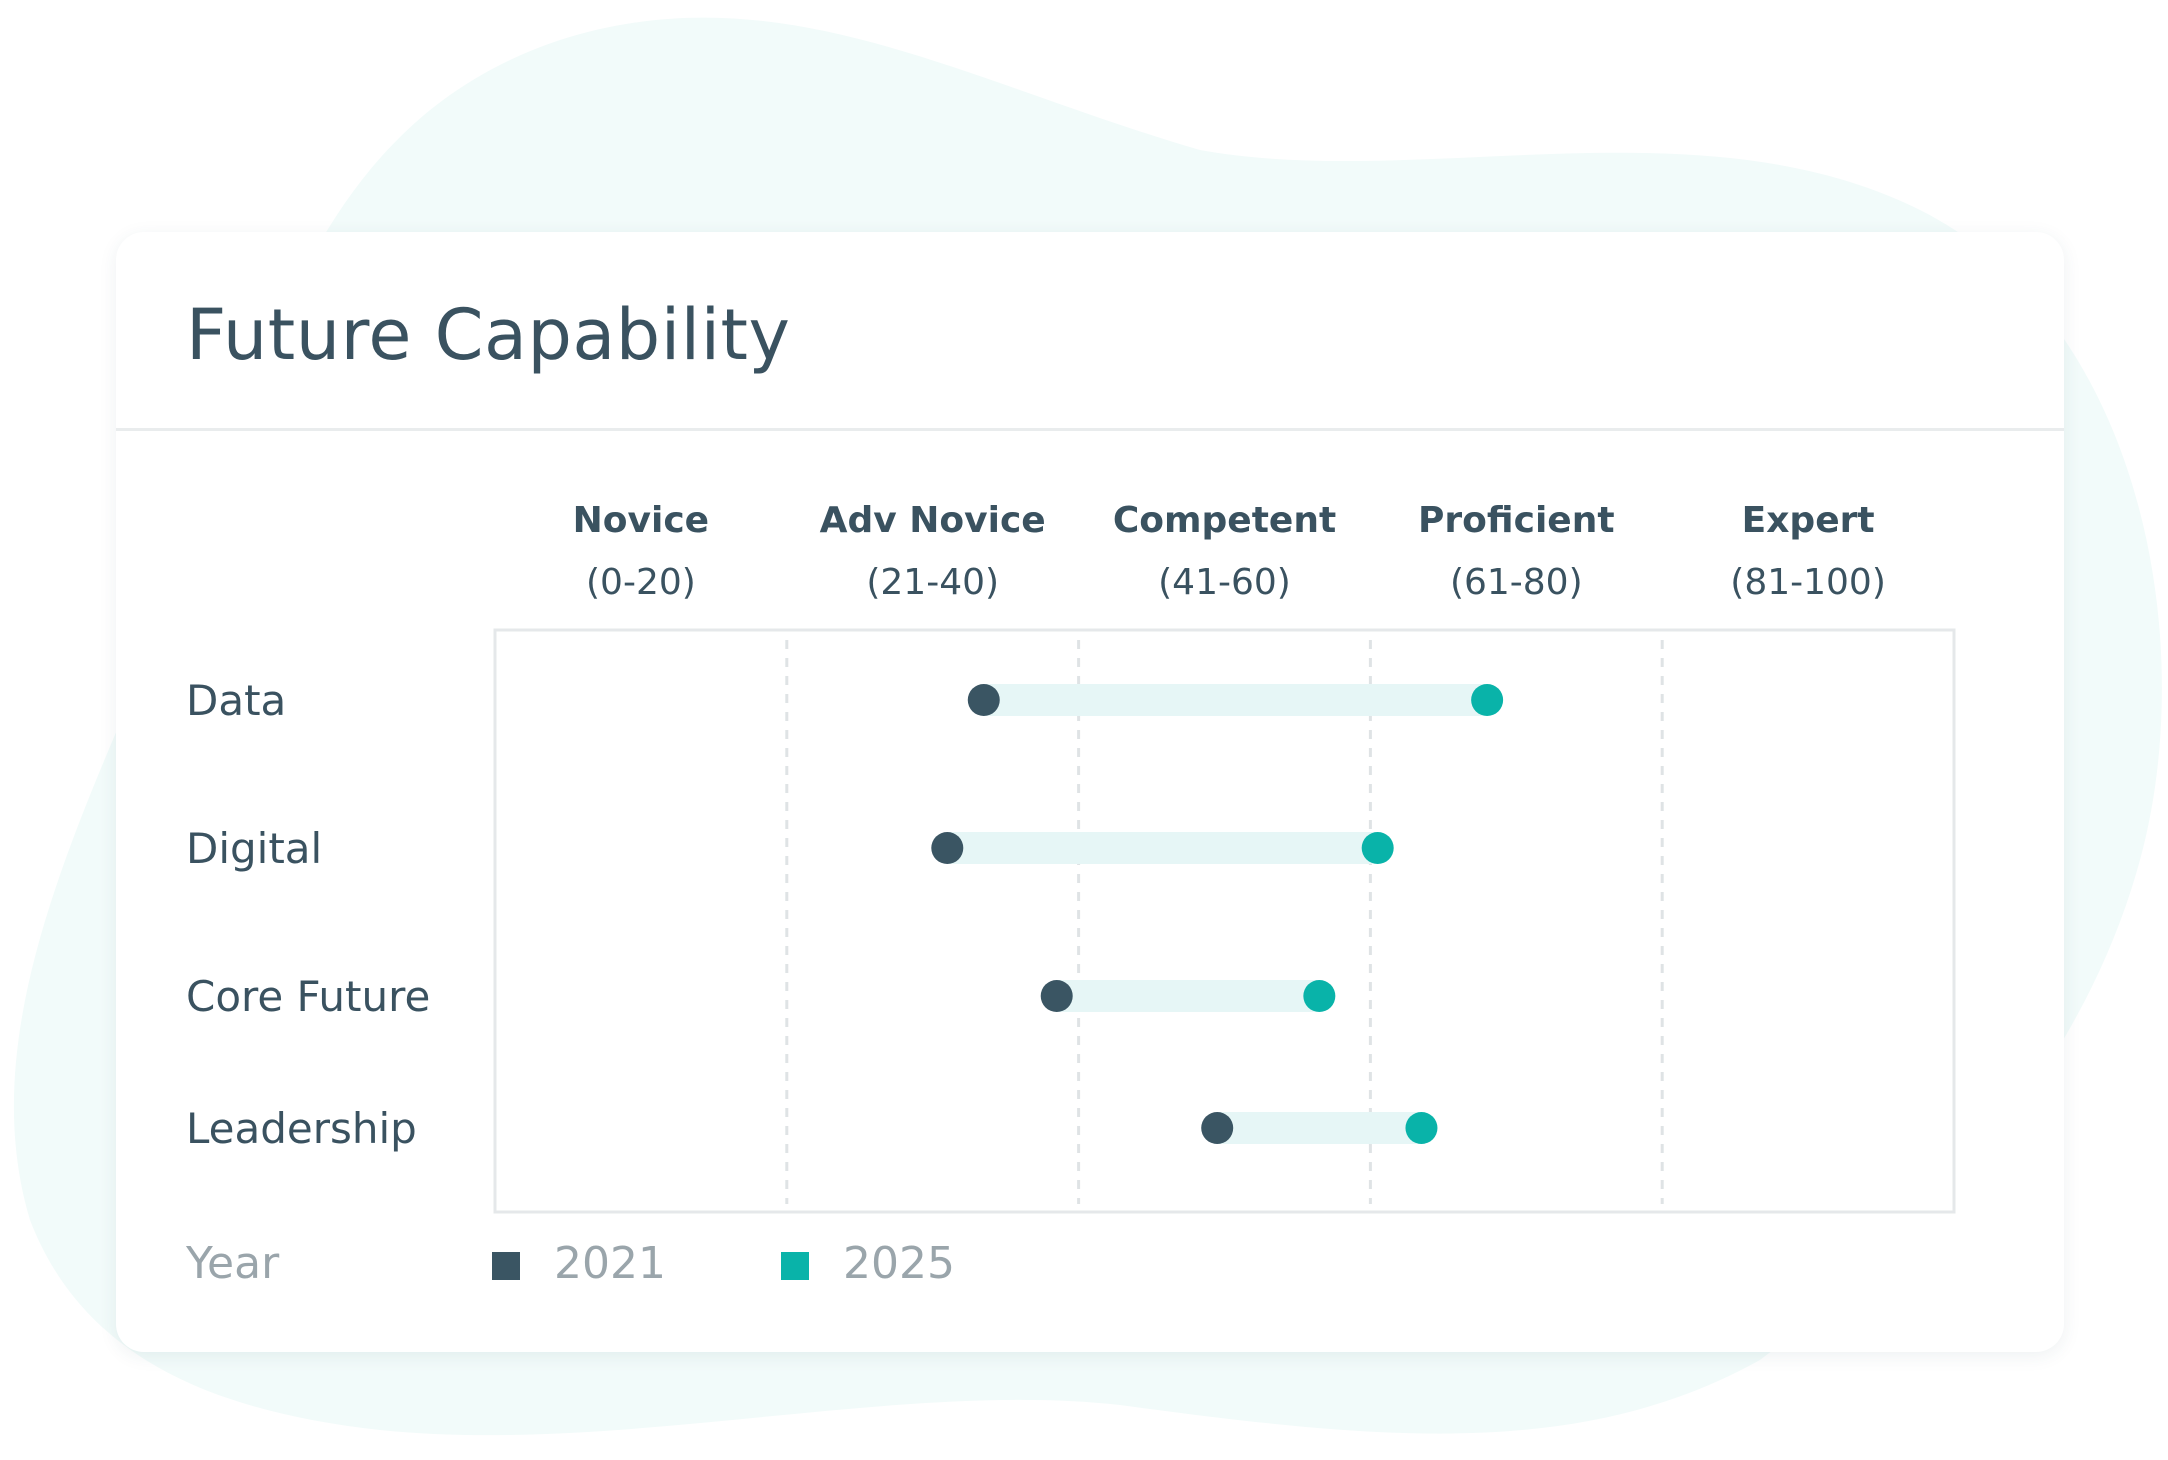  I want to click on band-range-label: (61-80), so click(1516, 582).